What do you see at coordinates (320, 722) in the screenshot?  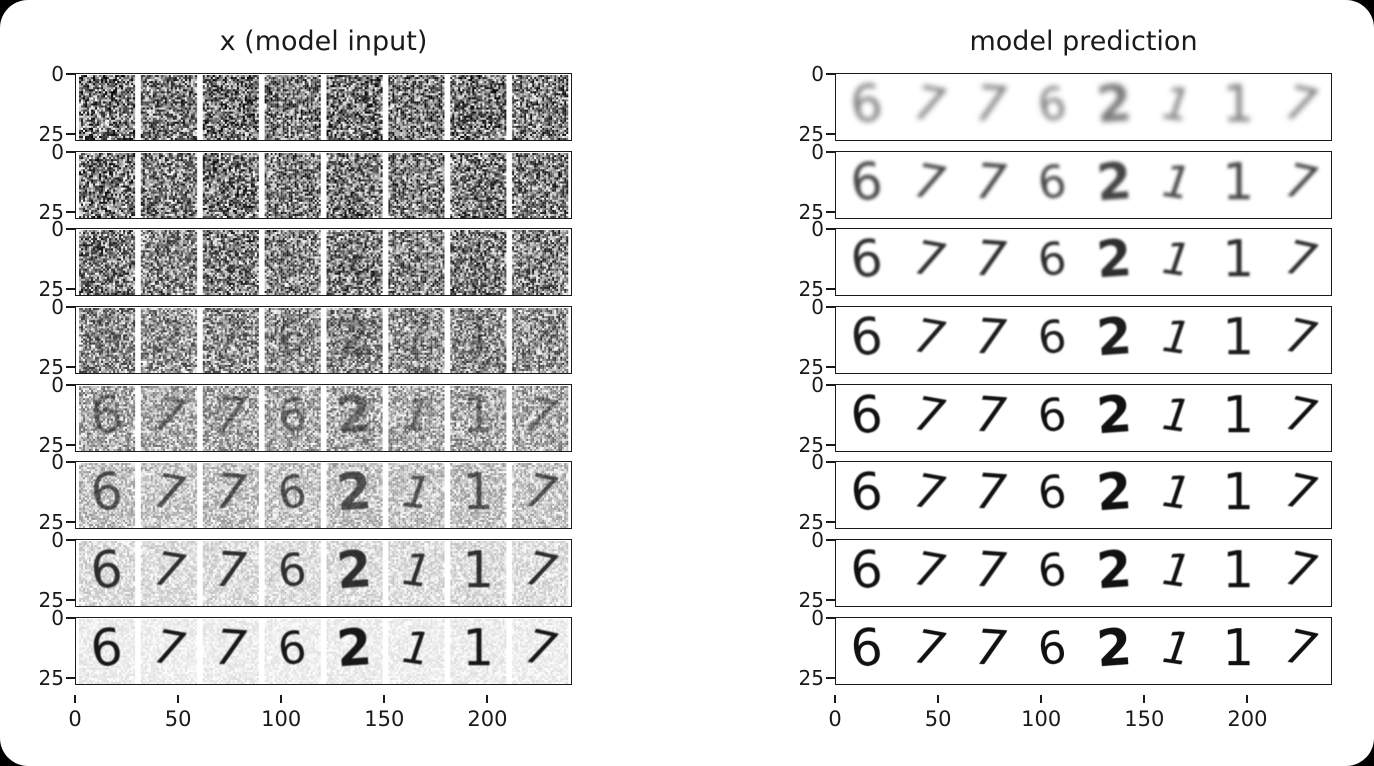 I see `x-axis: 0 50 100 150 200` at bounding box center [320, 722].